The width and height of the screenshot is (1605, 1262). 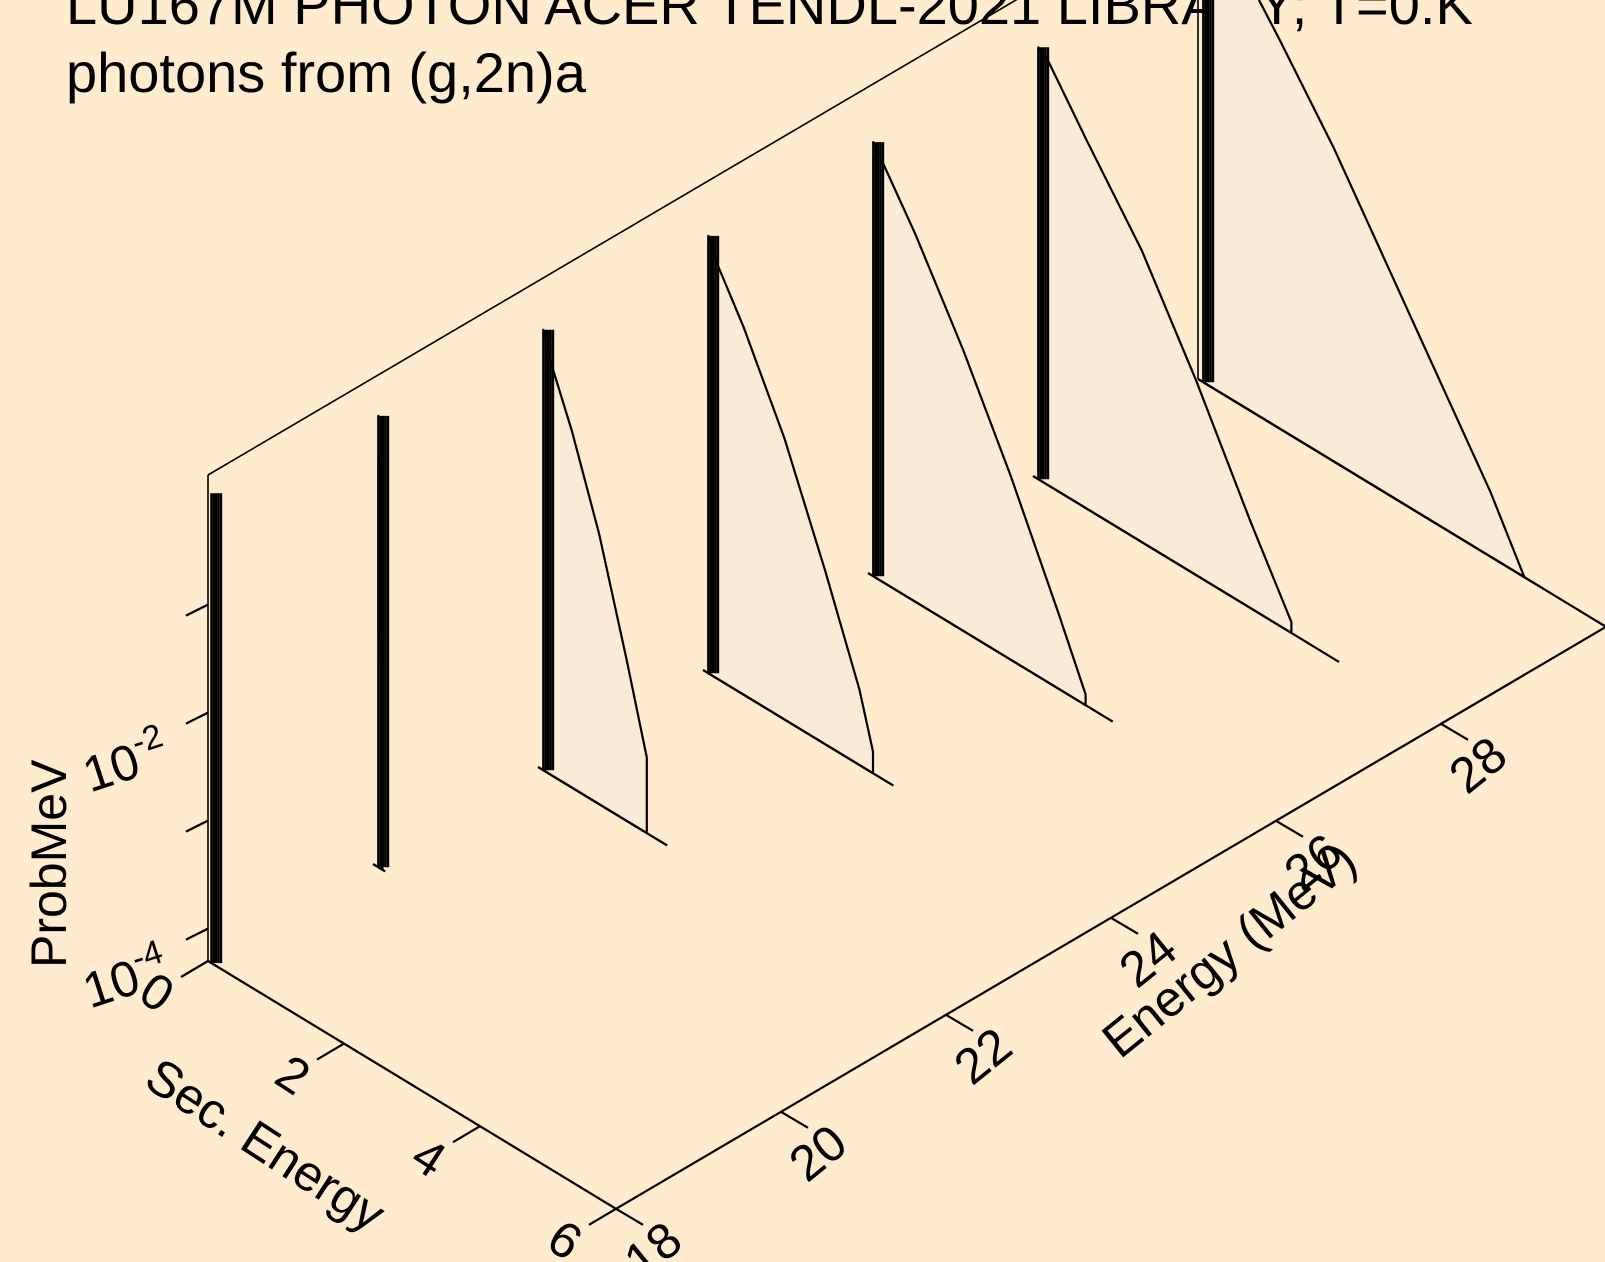 What do you see at coordinates (265, 1144) in the screenshot?
I see `y-axis-title: Sec. Energy` at bounding box center [265, 1144].